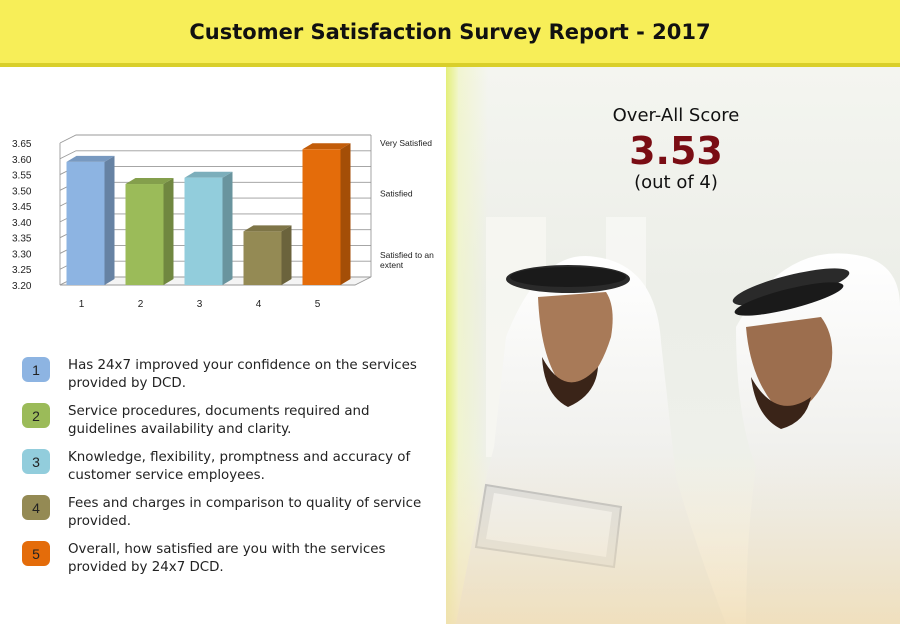 The height and width of the screenshot is (624, 900). I want to click on scale-annotation: Satisfied, so click(396, 194).